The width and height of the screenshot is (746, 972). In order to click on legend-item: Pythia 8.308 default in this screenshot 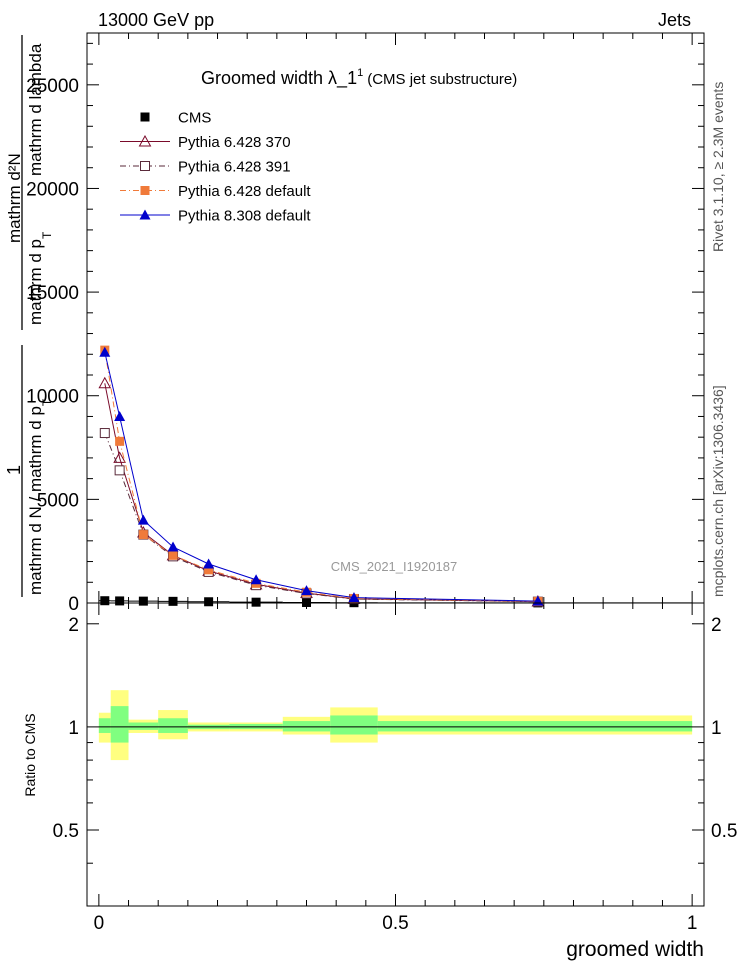, I will do `click(215, 216)`.